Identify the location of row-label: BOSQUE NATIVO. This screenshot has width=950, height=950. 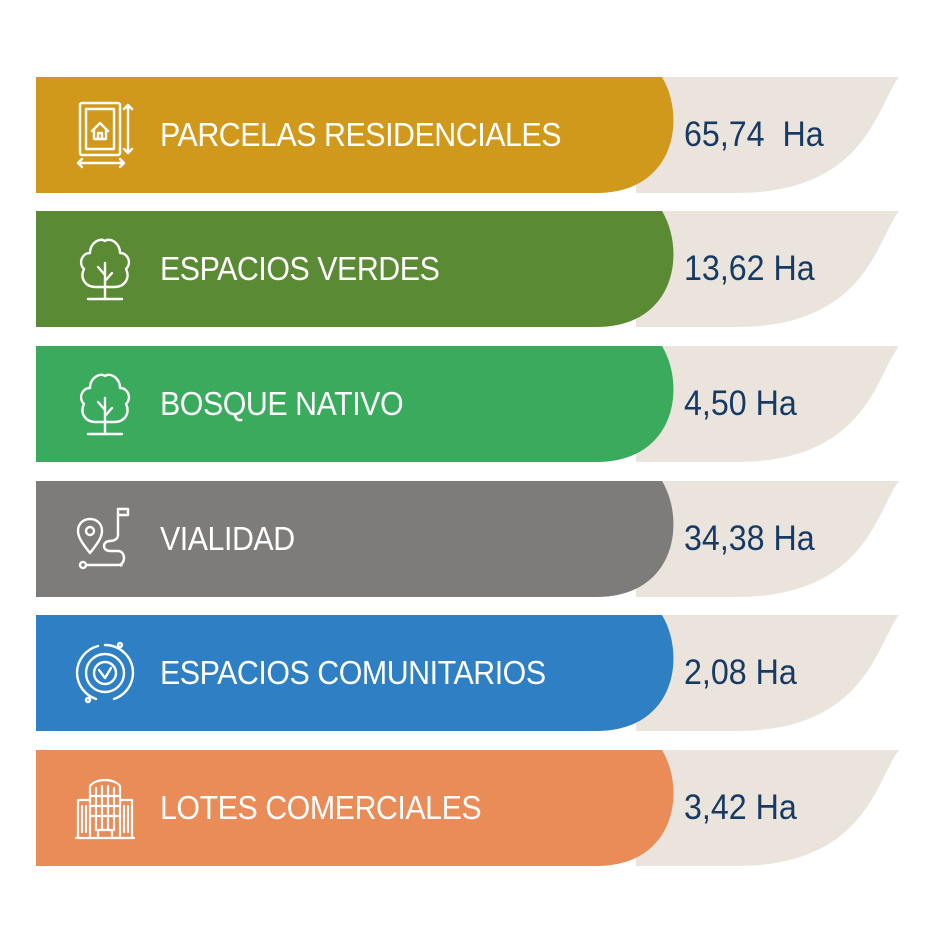
(282, 403).